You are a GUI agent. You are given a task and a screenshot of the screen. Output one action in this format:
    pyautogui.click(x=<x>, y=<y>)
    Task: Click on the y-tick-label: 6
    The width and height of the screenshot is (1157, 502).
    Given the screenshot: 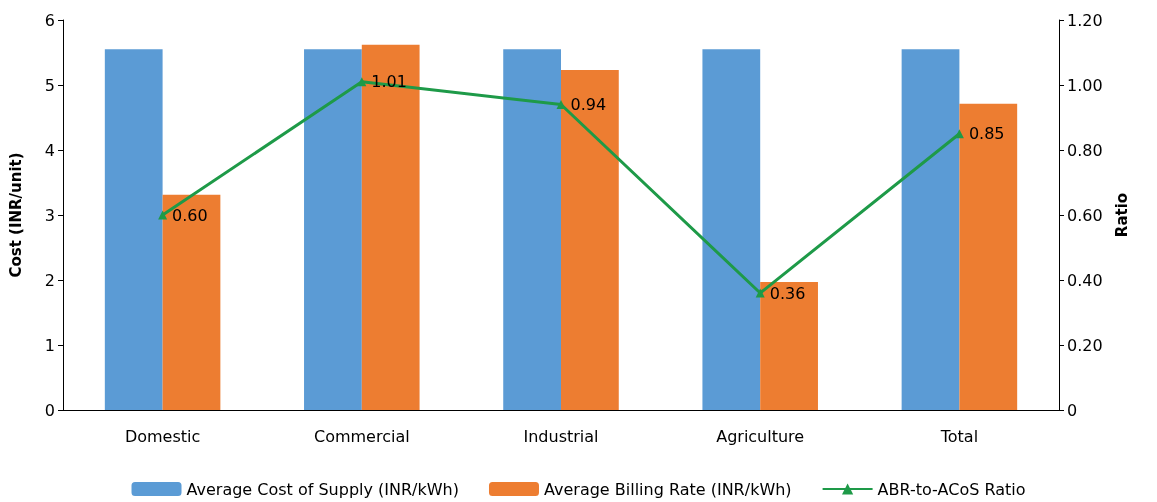 What is the action you would take?
    pyautogui.click(x=49, y=20)
    